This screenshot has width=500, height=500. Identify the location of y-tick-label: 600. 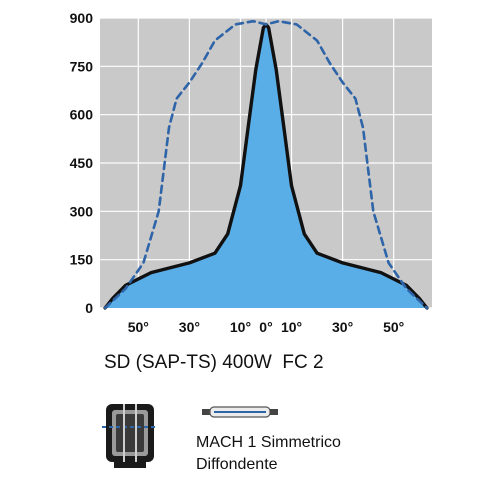
(82, 115).